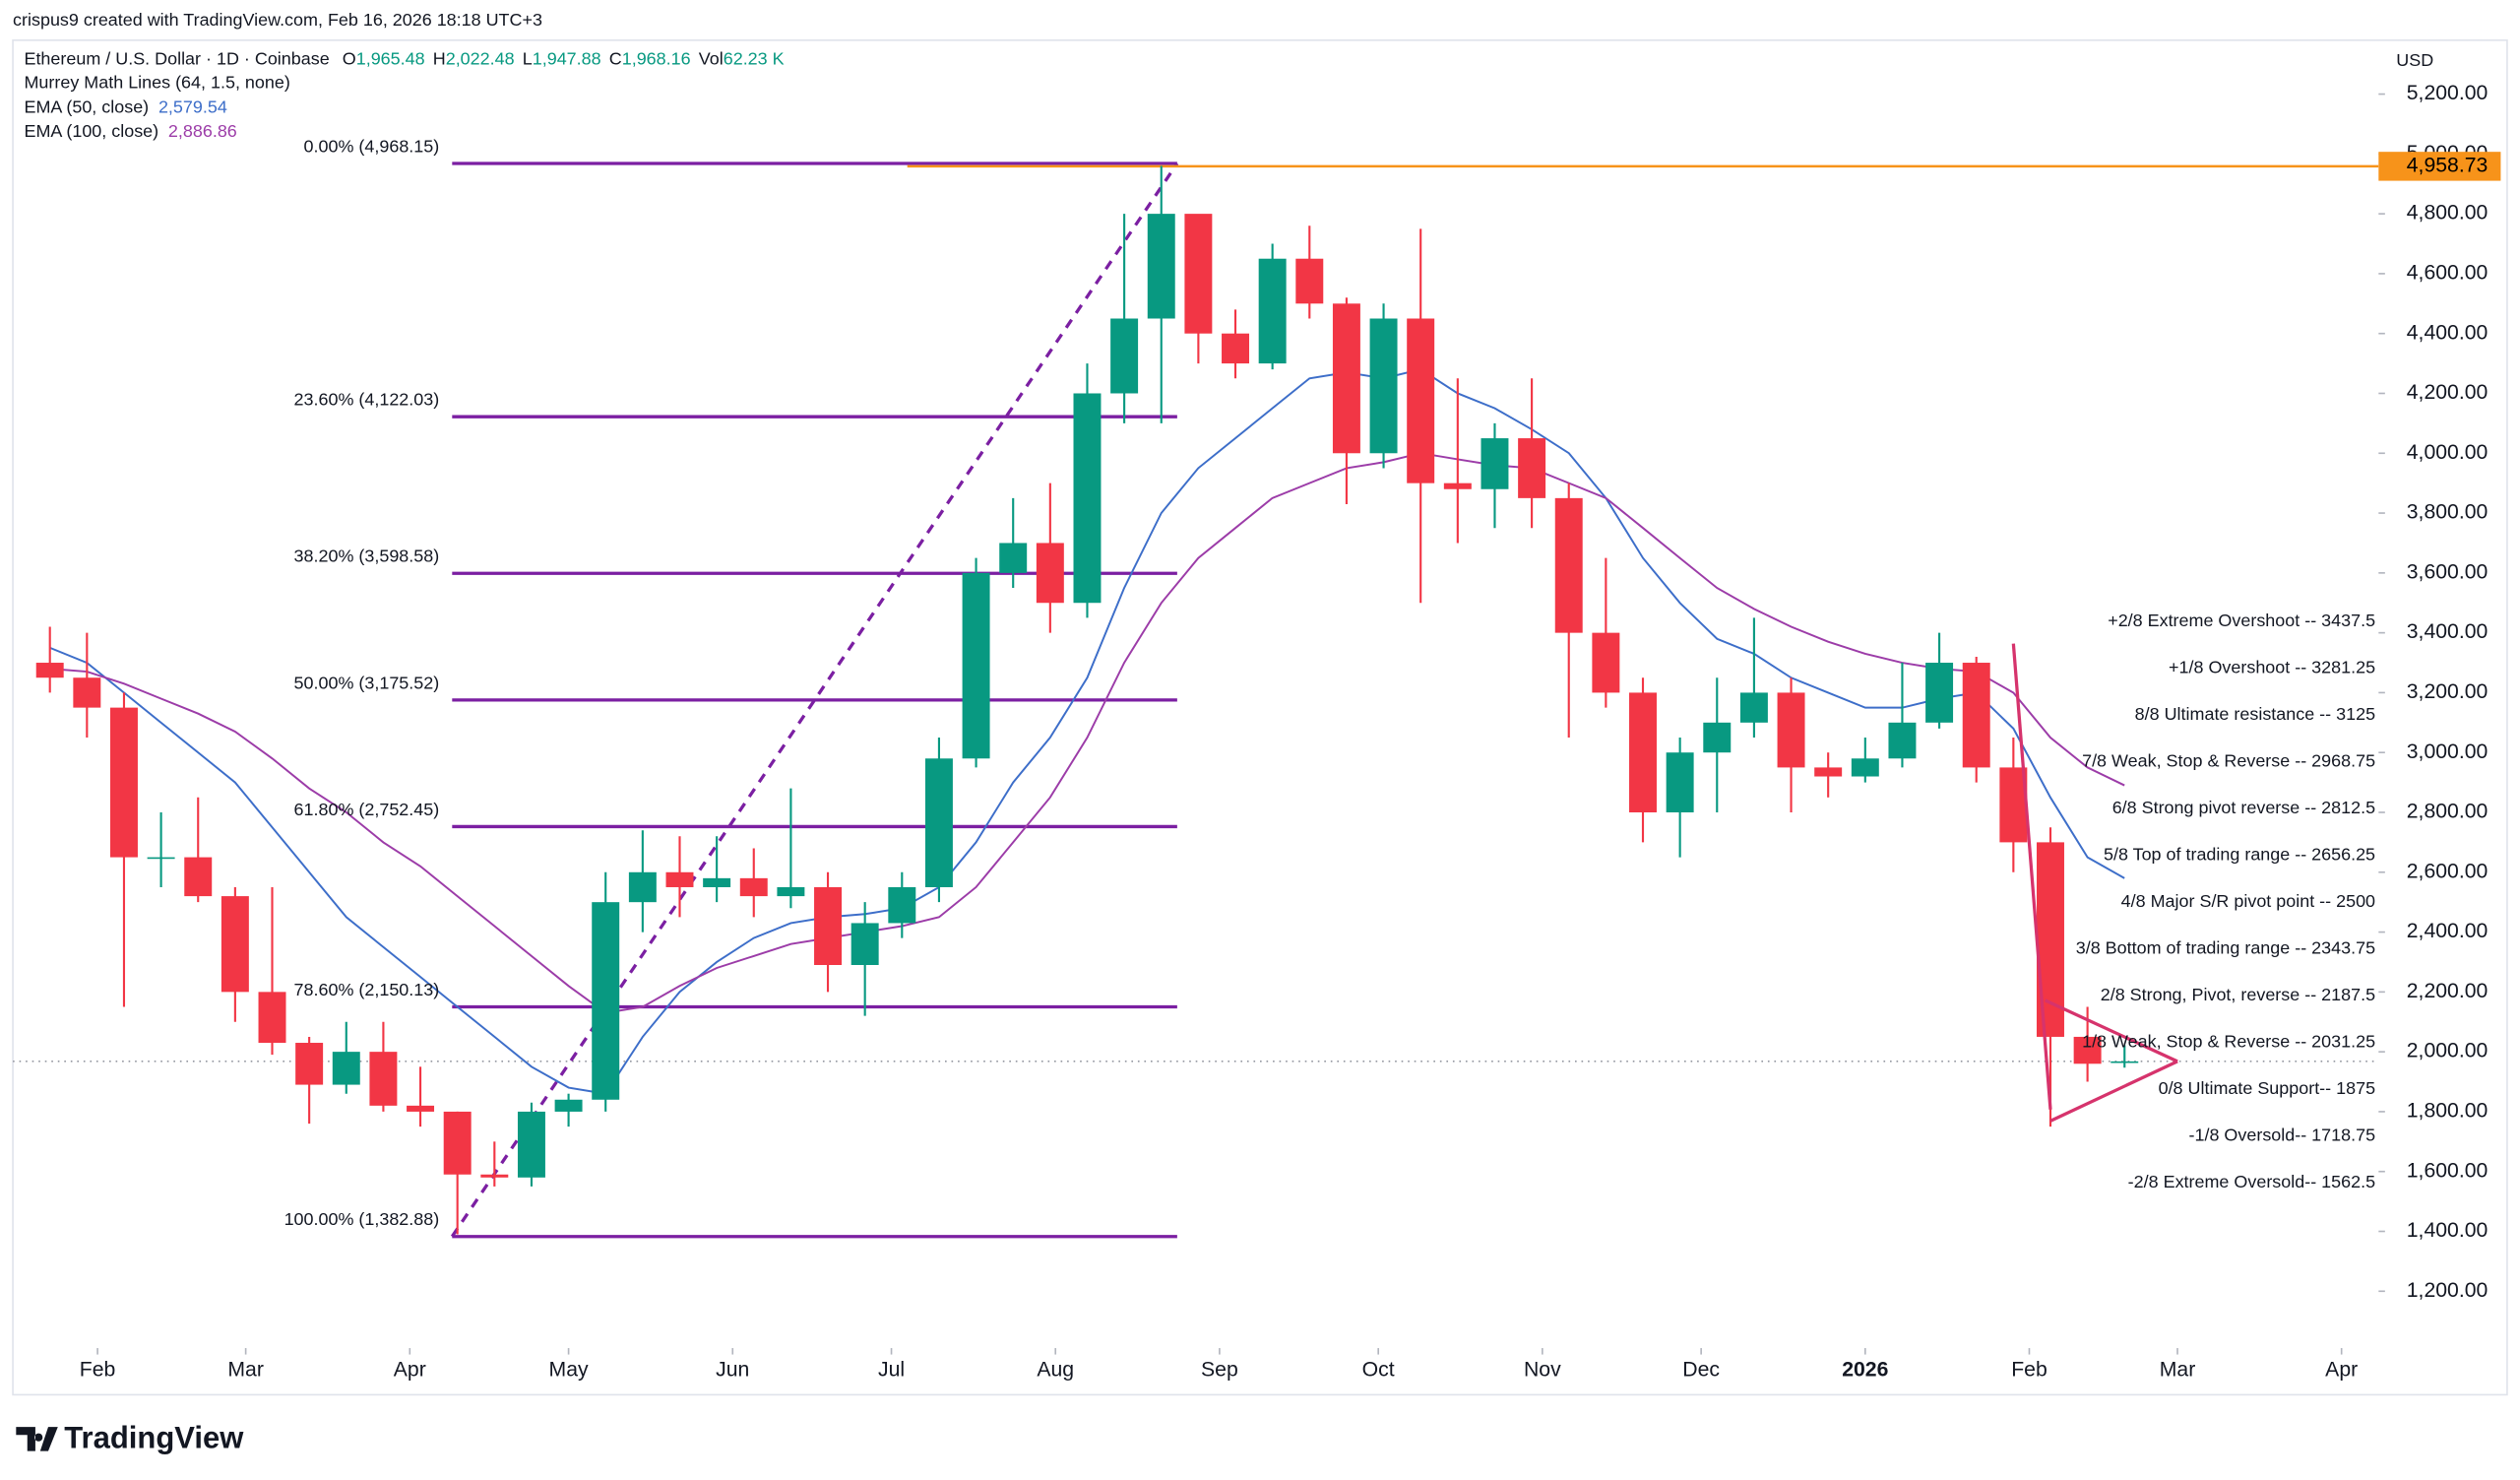 The width and height of the screenshot is (2520, 1480). Describe the element at coordinates (656, 58) in the screenshot. I see `ohlc-value: 1,968.16` at that location.